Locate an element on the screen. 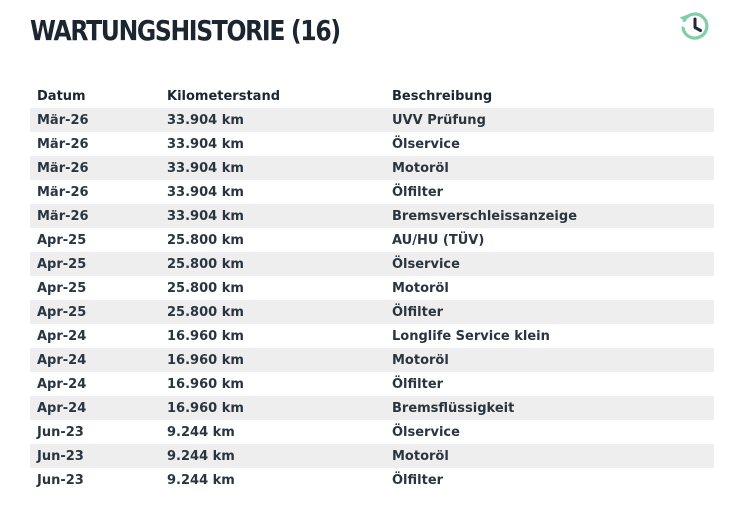 The width and height of the screenshot is (740, 505). page-title: WARTUNGSHISTORIE (16) is located at coordinates (185, 30).